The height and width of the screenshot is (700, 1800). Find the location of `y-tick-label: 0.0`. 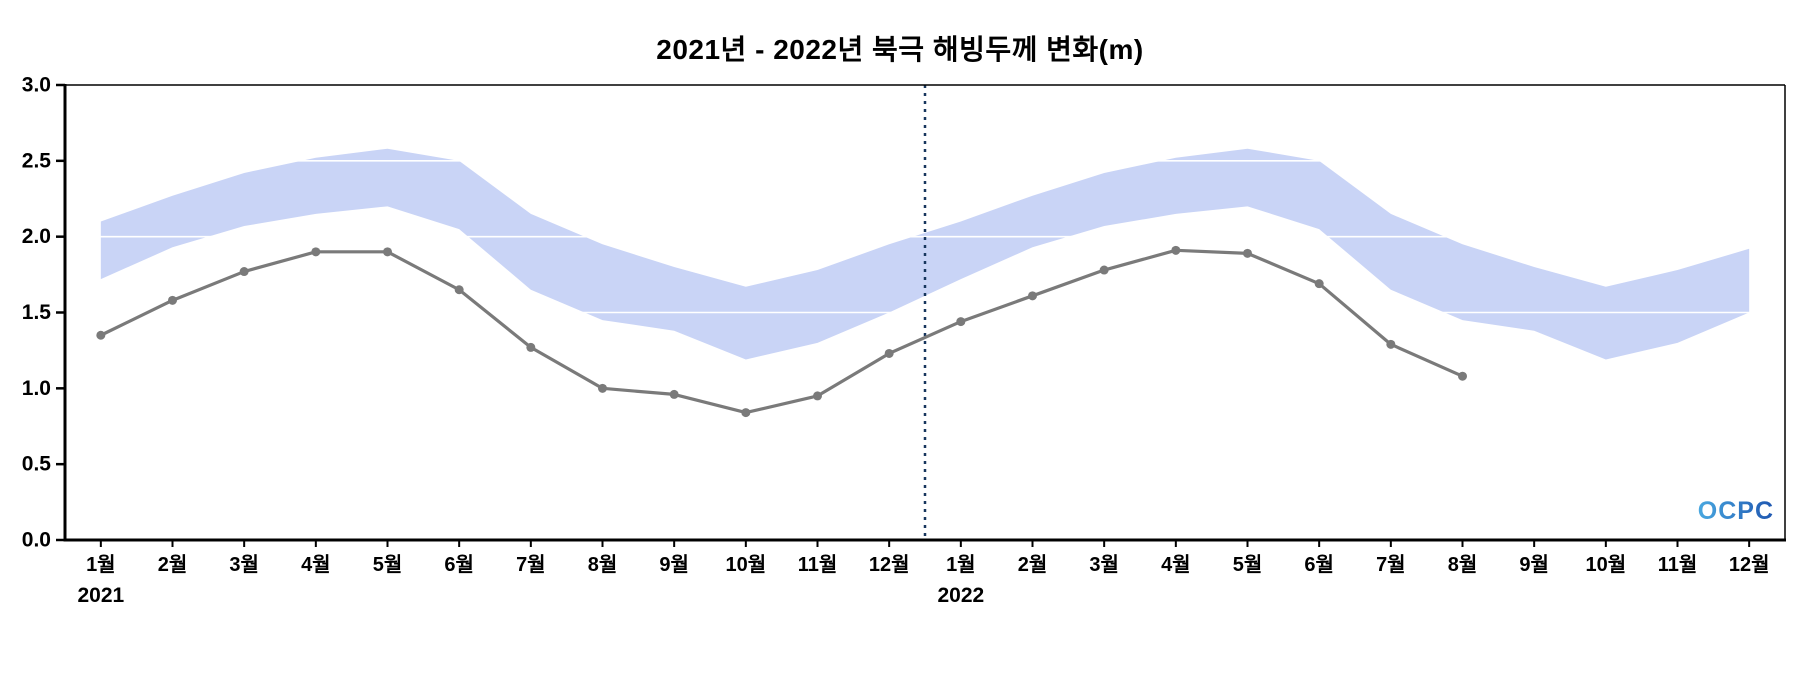

y-tick-label: 0.0 is located at coordinates (36, 540).